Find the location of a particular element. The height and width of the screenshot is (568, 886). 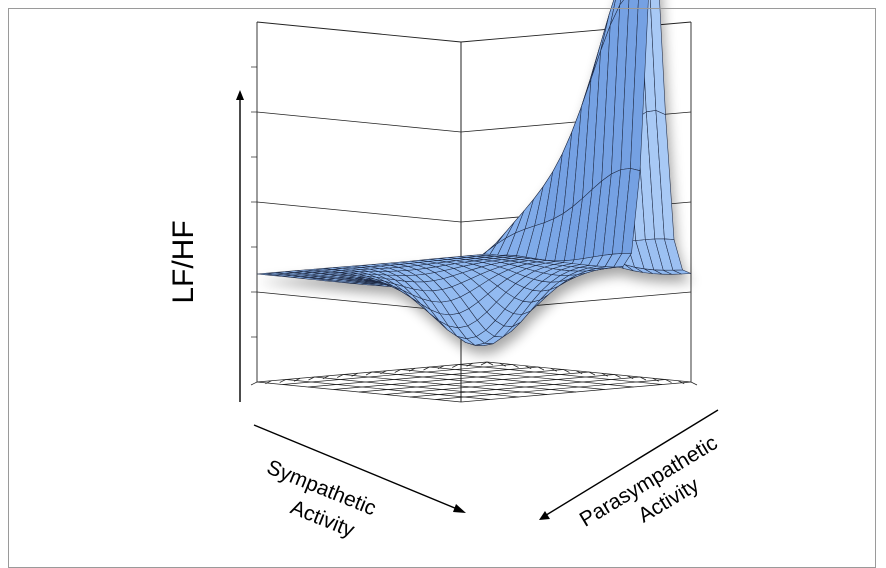

x-axis-arrow is located at coordinates (358, 468).